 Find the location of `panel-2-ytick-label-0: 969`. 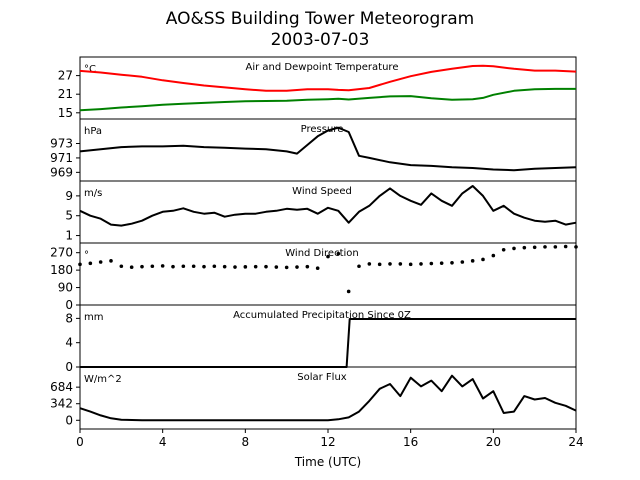

panel-2-ytick-label-0: 969 is located at coordinates (61, 172).